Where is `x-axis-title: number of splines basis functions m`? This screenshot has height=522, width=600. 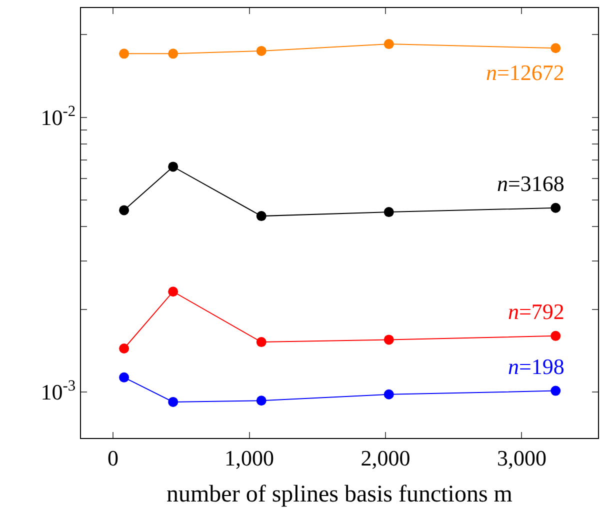 x-axis-title: number of splines basis functions m is located at coordinates (339, 495).